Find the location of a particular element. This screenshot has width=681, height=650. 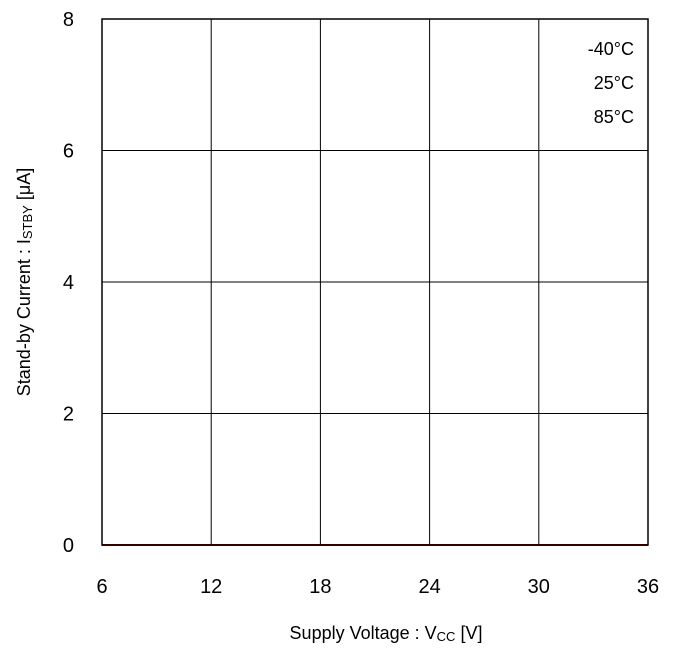

x-tick-label-1: 12 is located at coordinates (211, 587).